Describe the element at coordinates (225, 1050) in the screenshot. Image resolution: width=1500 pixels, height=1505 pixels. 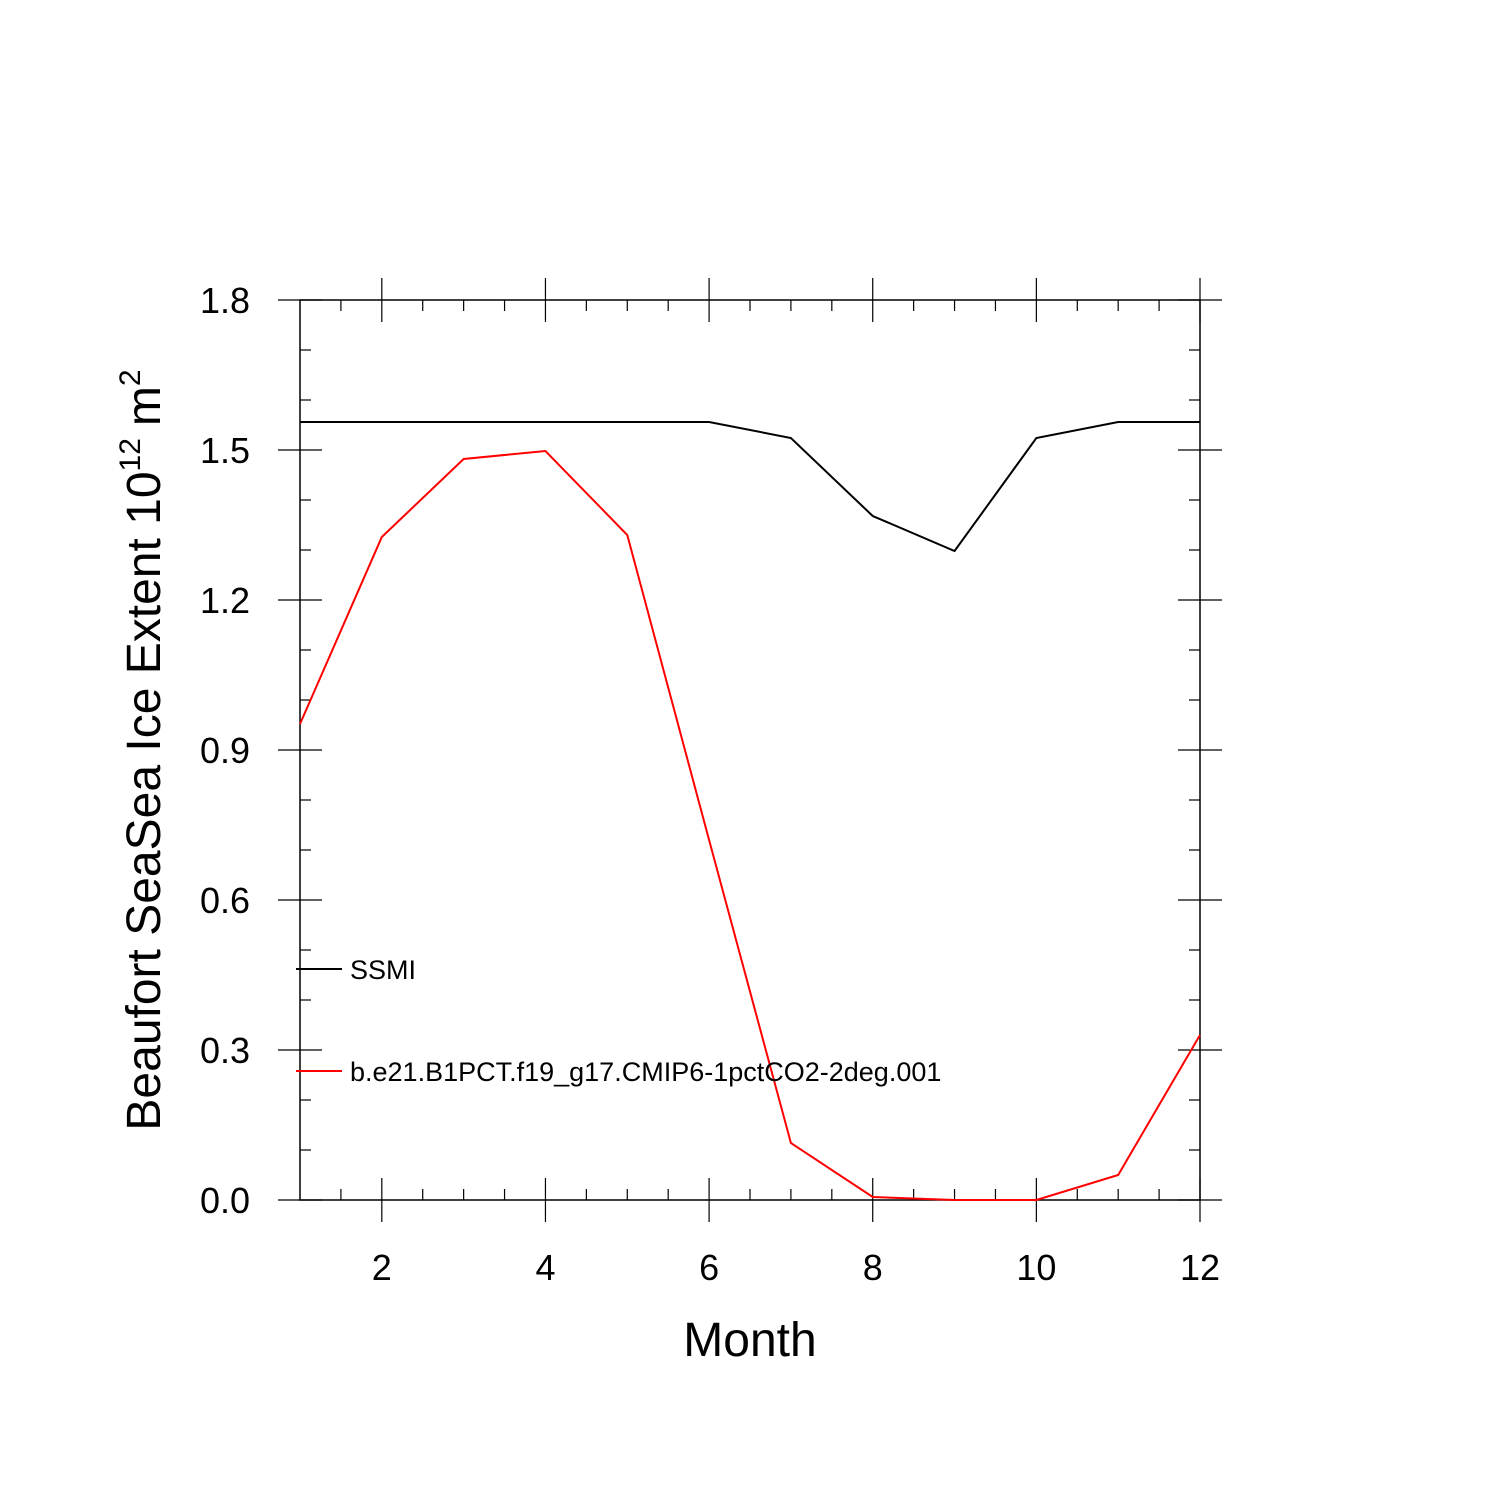
I see `y-tick-label: 0.3` at that location.